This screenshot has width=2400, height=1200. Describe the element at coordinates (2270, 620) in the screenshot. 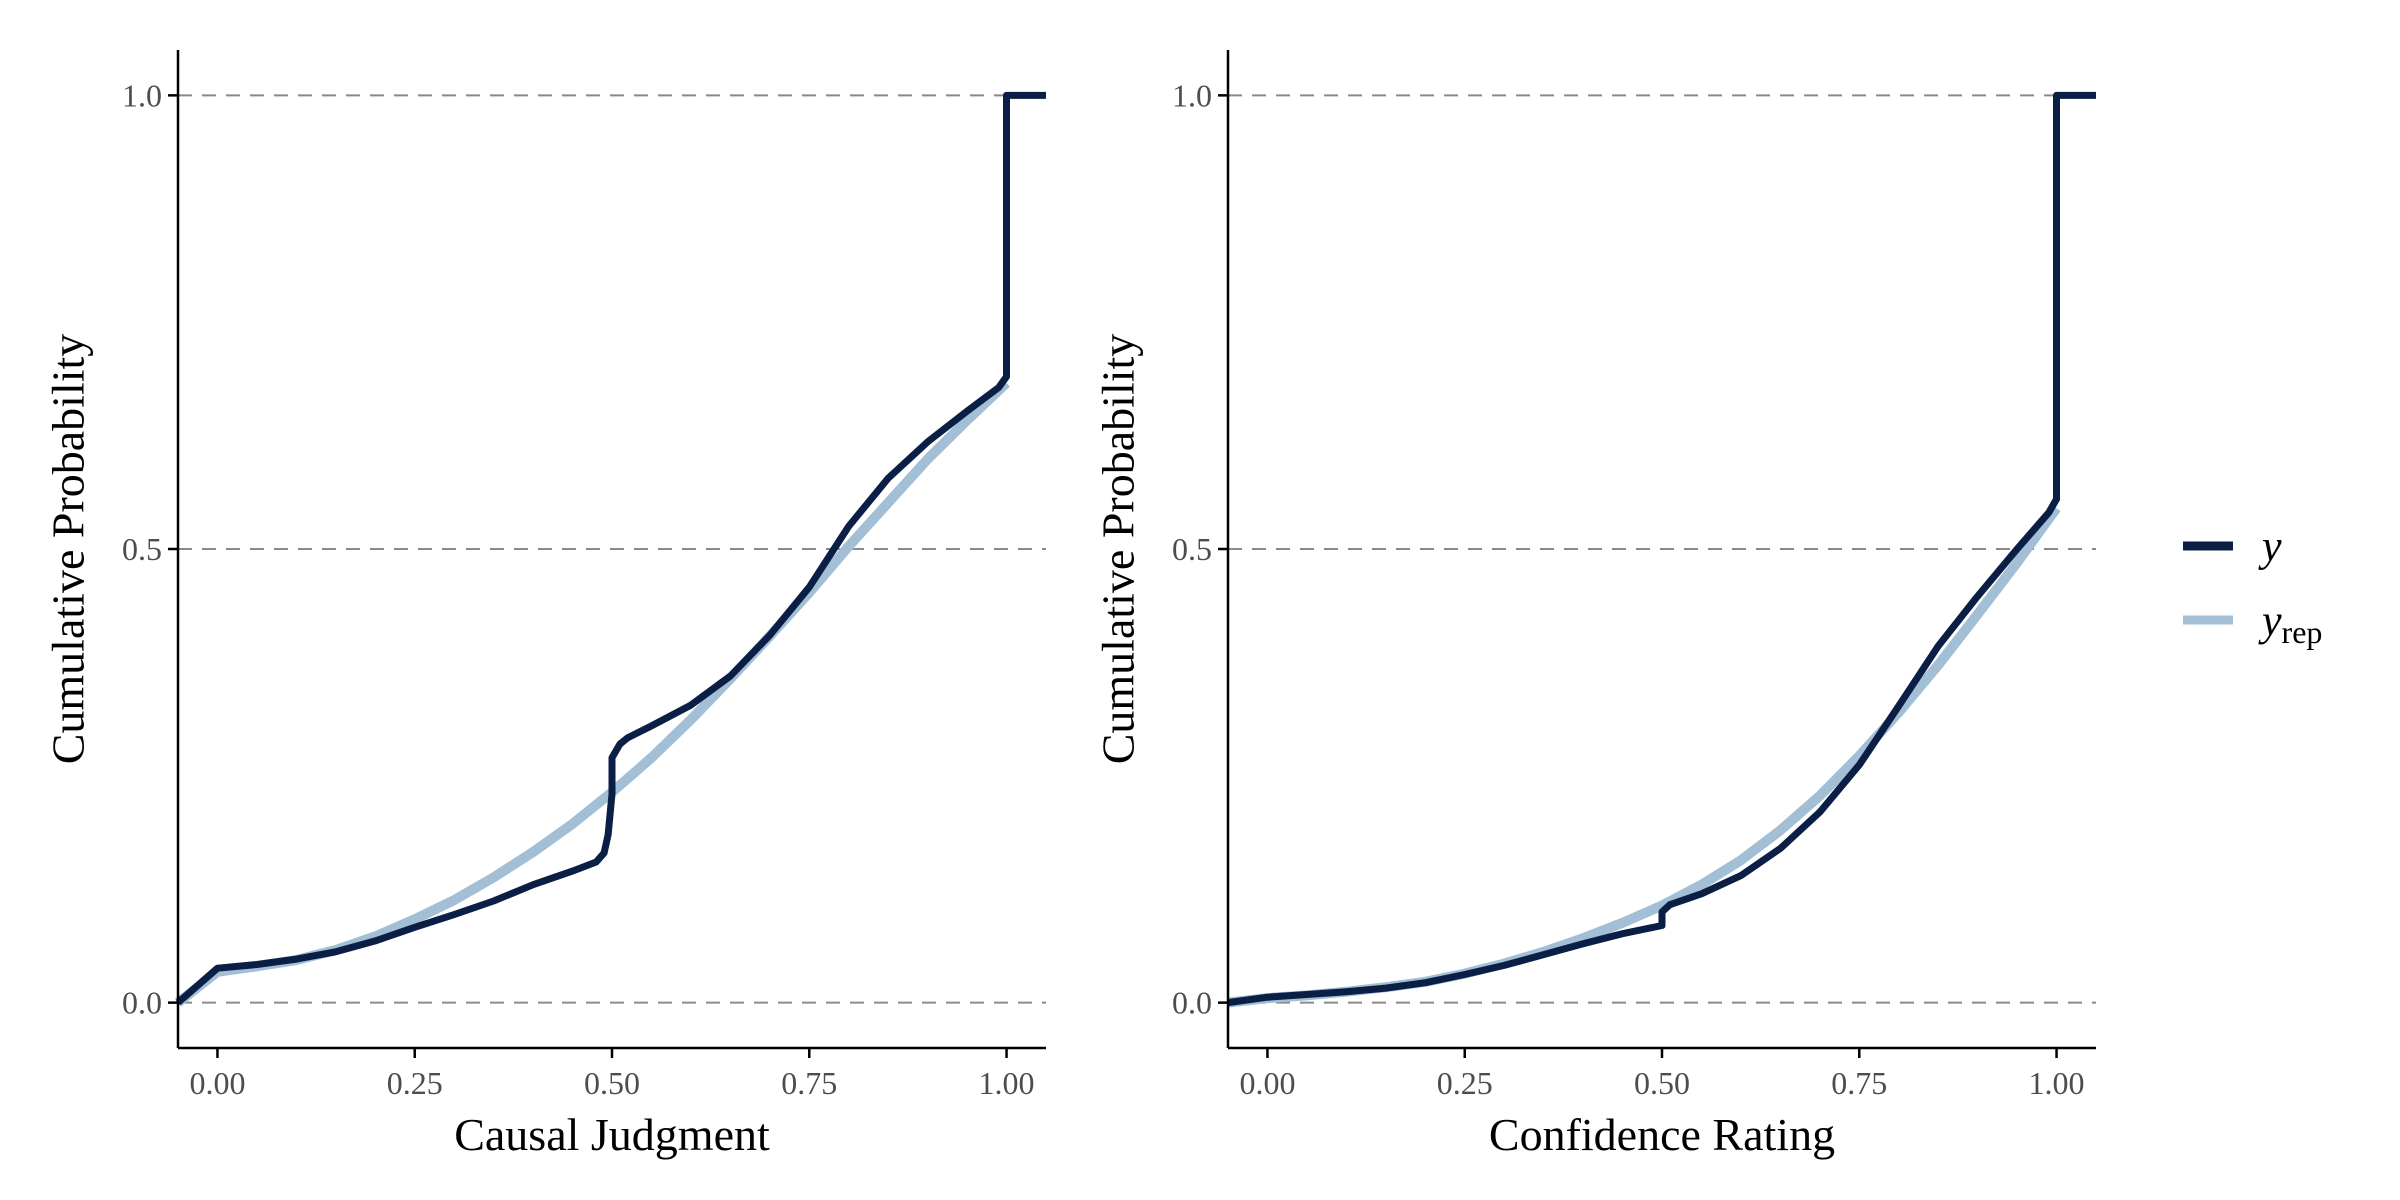

I see `legend-label-yrep-base: y` at that location.